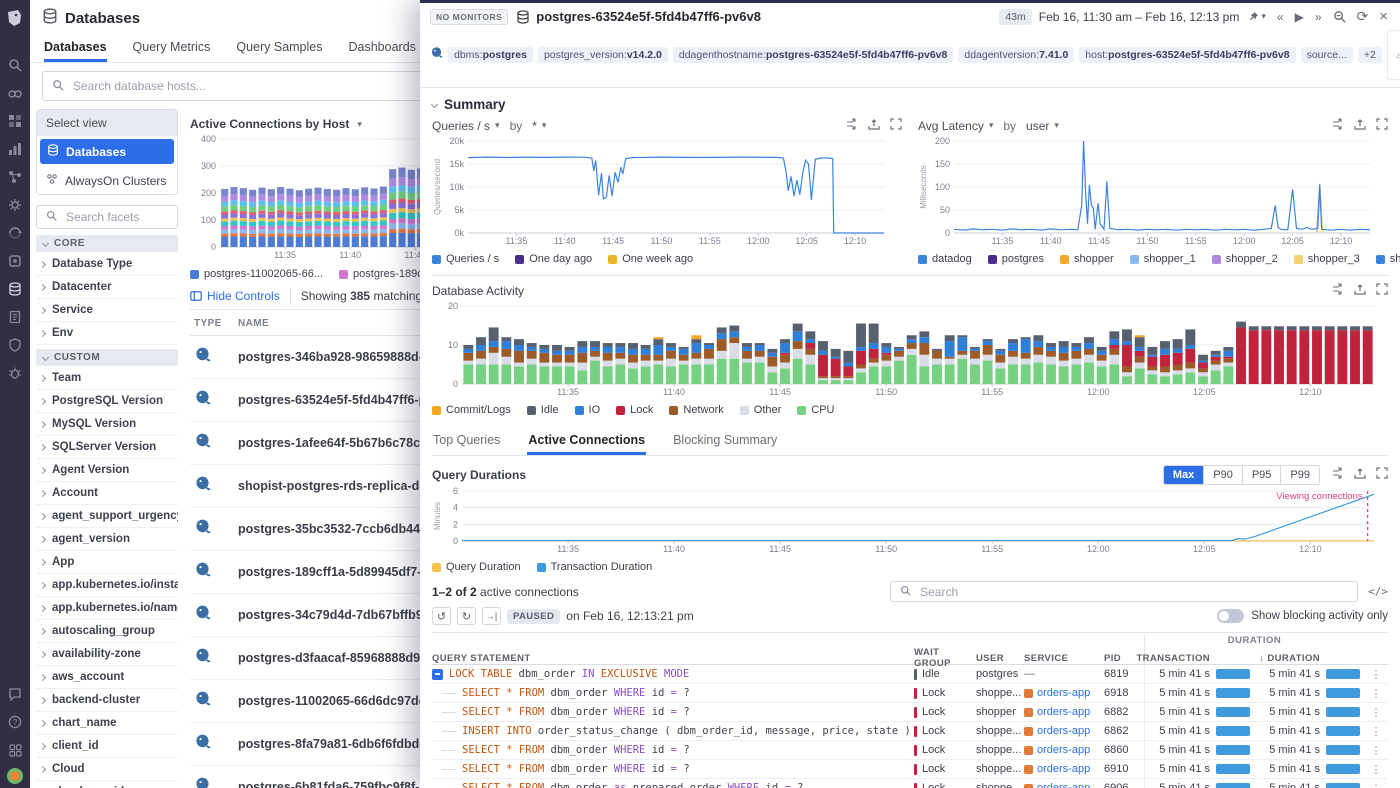 The width and height of the screenshot is (1400, 788). Describe the element at coordinates (15, 694) in the screenshot. I see `chat-icon` at that location.